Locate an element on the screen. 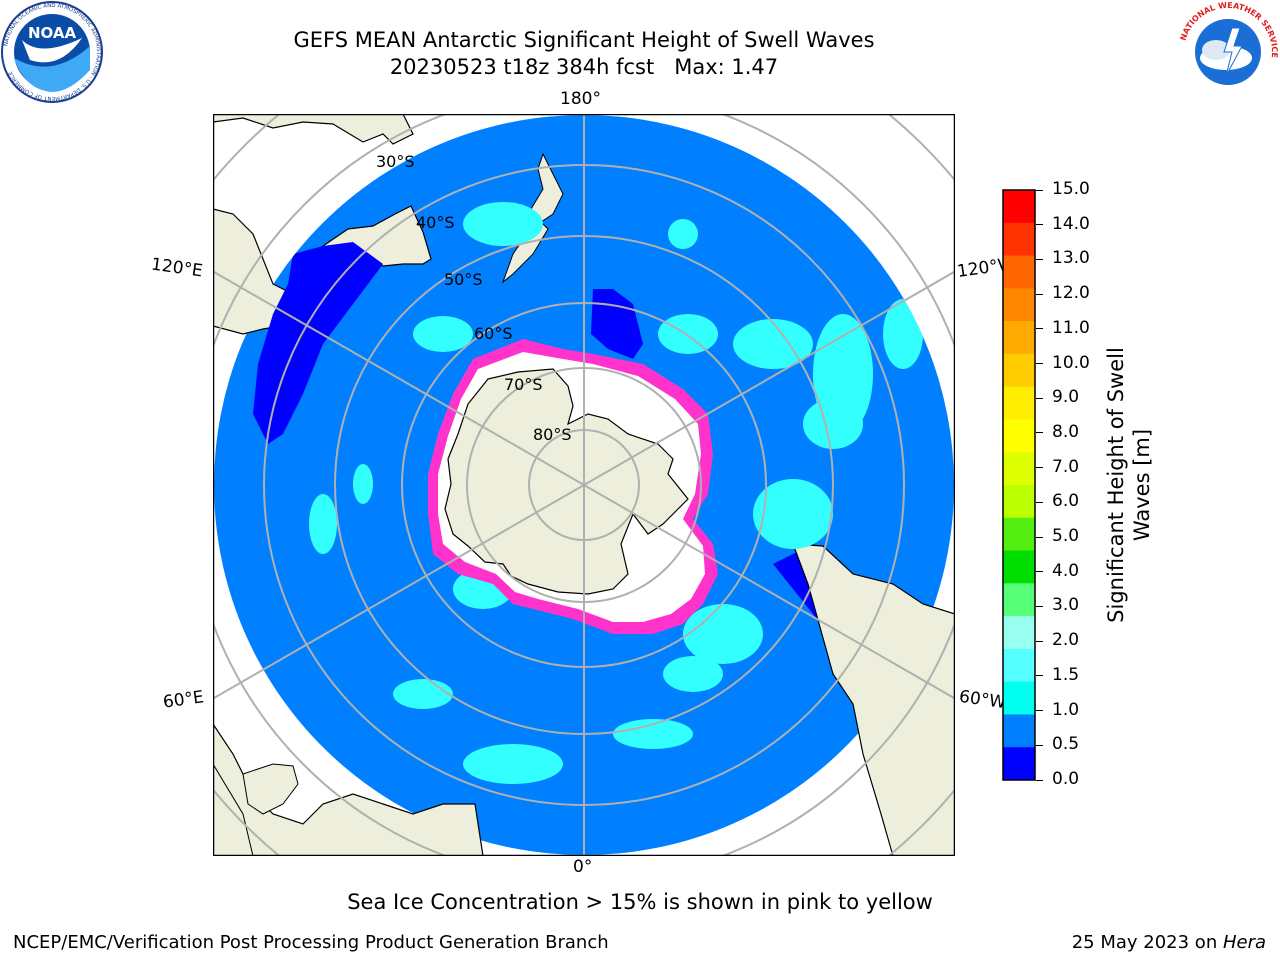  run-date: 25 May 2023 on Hera is located at coordinates (1168, 942).